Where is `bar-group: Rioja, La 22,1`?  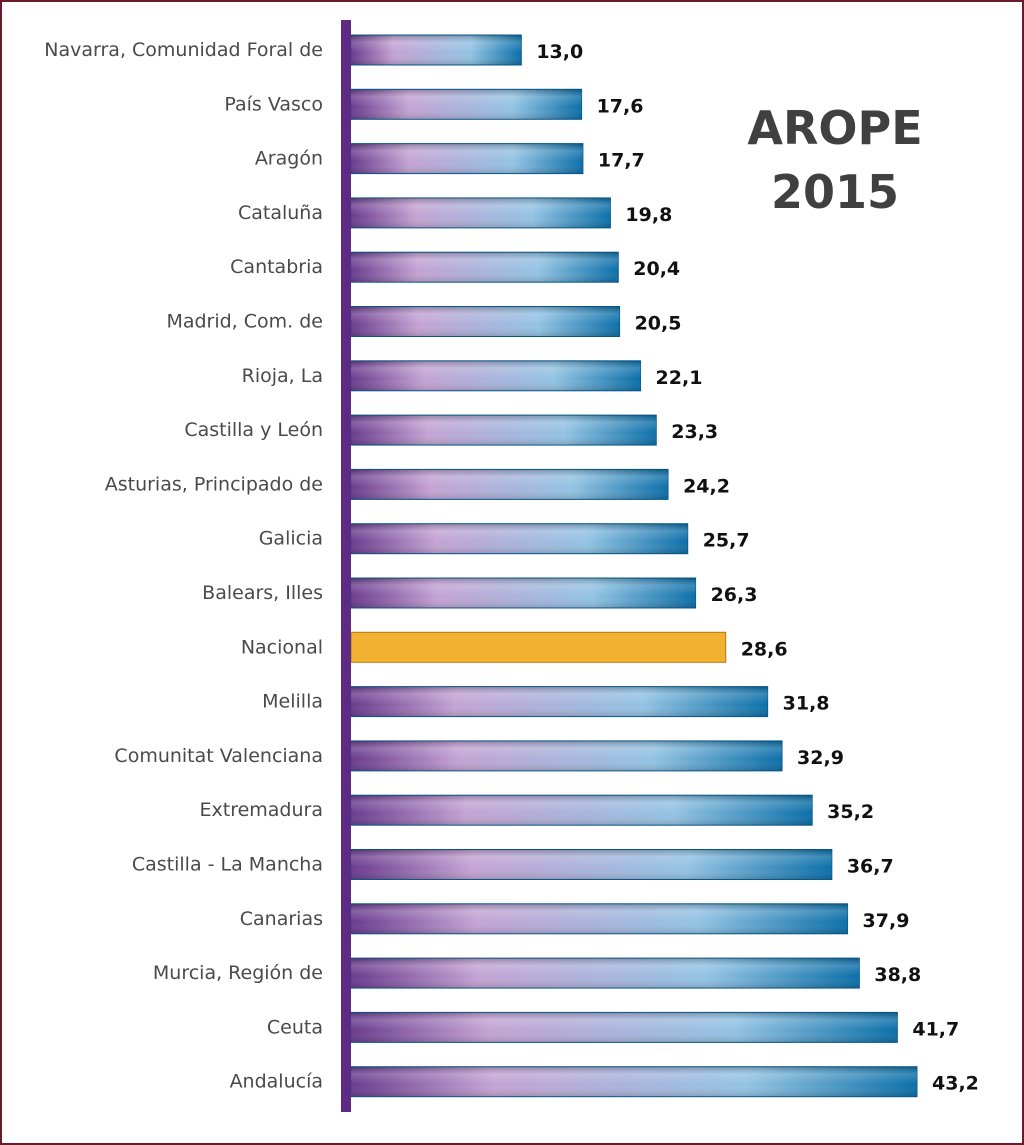 bar-group: Rioja, La 22,1 is located at coordinates (472, 376).